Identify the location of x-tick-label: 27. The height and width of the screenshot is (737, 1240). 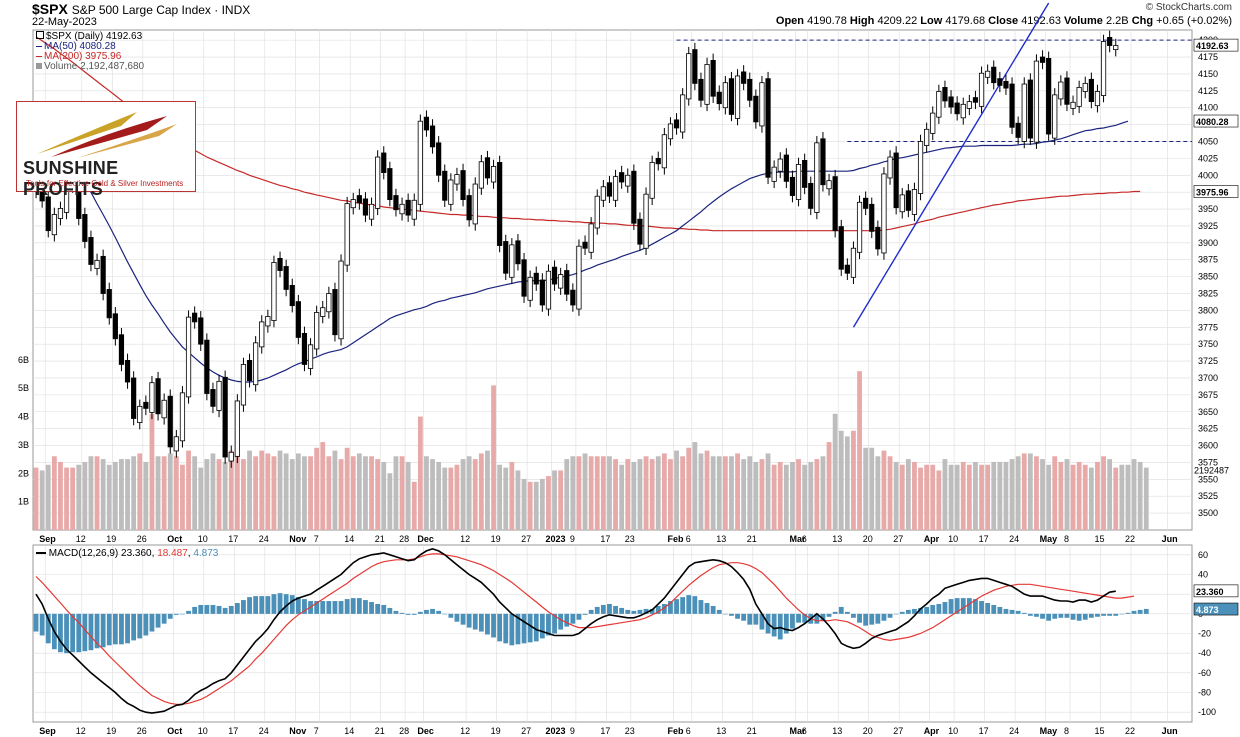
(526, 539).